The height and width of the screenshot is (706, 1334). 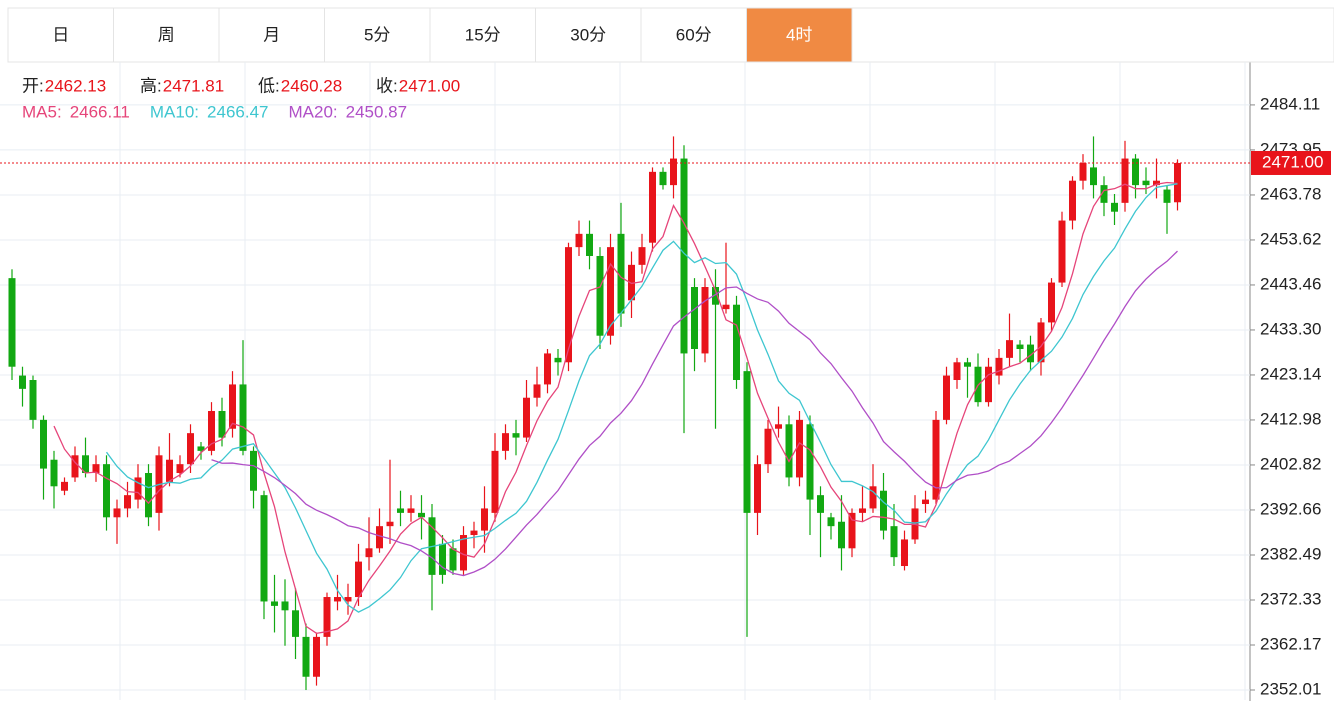 I want to click on tab-label: 60分, so click(x=694, y=34).